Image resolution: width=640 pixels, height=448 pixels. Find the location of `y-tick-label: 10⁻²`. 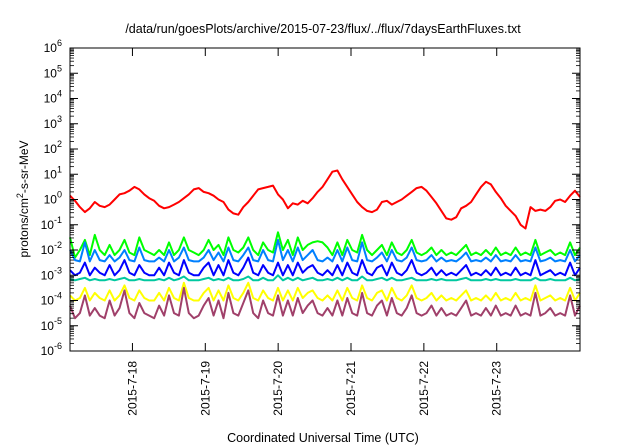

y-tick-label: 10⁻² is located at coordinates (51, 248).